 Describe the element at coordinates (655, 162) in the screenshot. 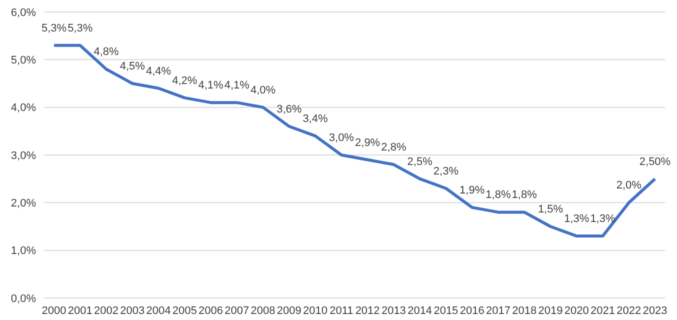

I see `data-label: 2,50%` at that location.